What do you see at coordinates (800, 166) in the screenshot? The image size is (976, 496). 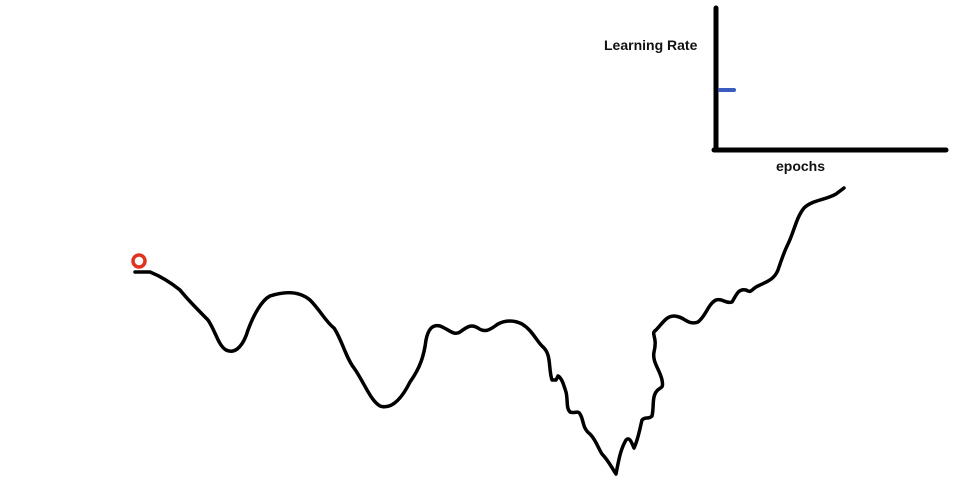 I see `x-axis-label: epochs` at bounding box center [800, 166].